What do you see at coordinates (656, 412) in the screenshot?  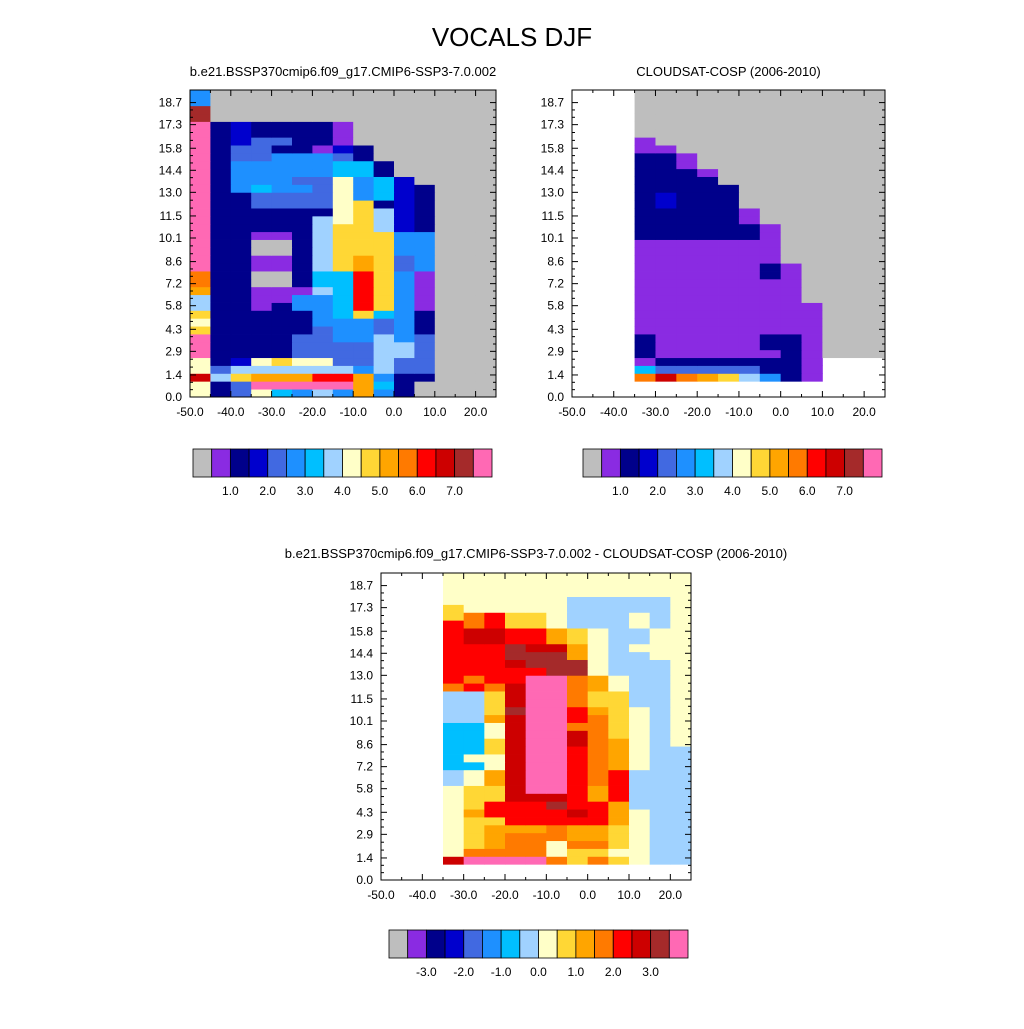 I see `x-tick-label: -30.0` at bounding box center [656, 412].